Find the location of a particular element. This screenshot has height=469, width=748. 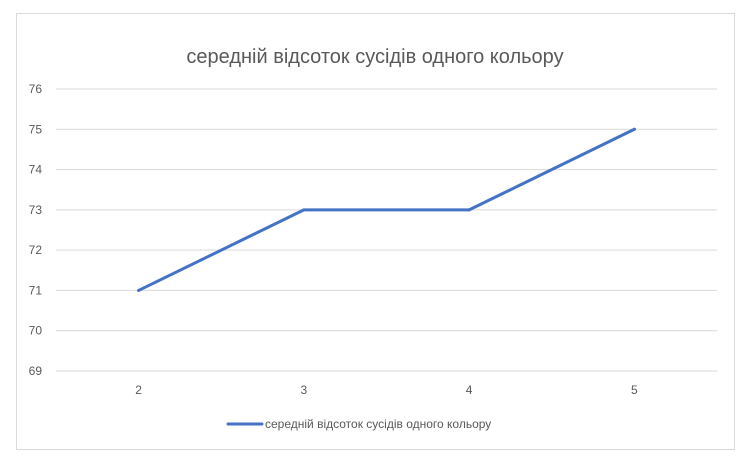

x-tick-label: 5 is located at coordinates (634, 390).